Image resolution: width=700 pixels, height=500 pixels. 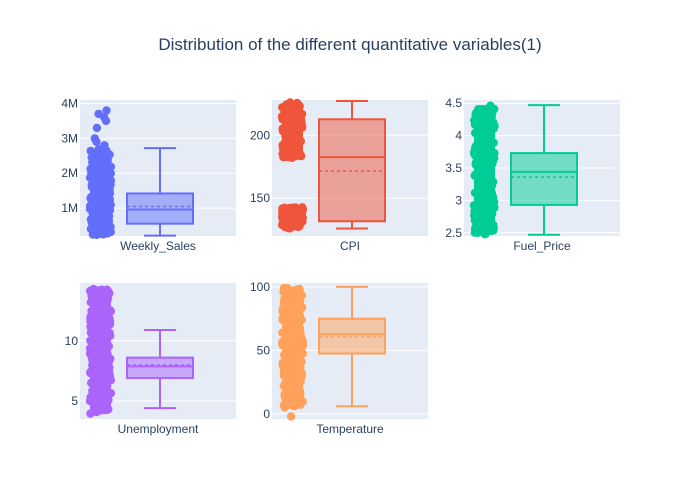 What do you see at coordinates (264, 350) in the screenshot?
I see `y-tick-label: 50` at bounding box center [264, 350].